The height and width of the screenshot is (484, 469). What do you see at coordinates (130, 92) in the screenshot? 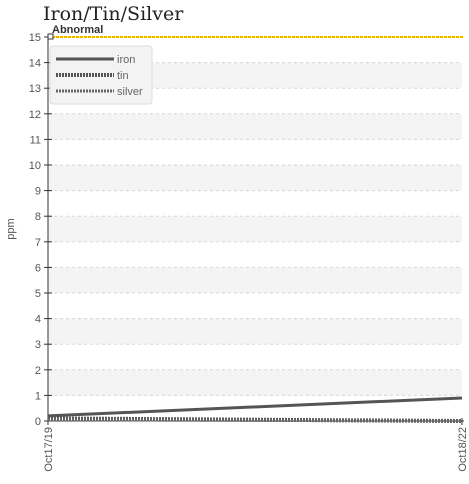
I see `legend-label: silver` at bounding box center [130, 92].